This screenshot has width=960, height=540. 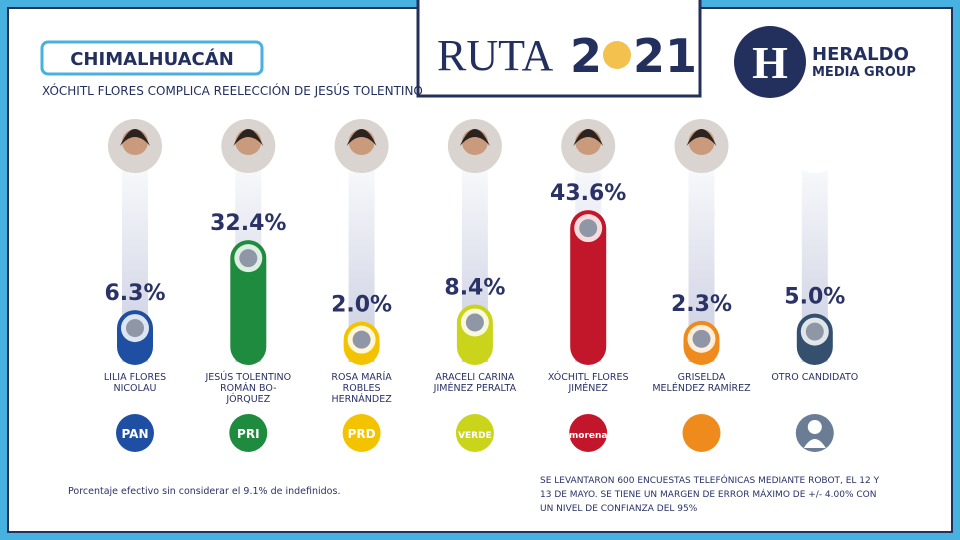 I want to click on party-name: PRD, so click(x=362, y=434).